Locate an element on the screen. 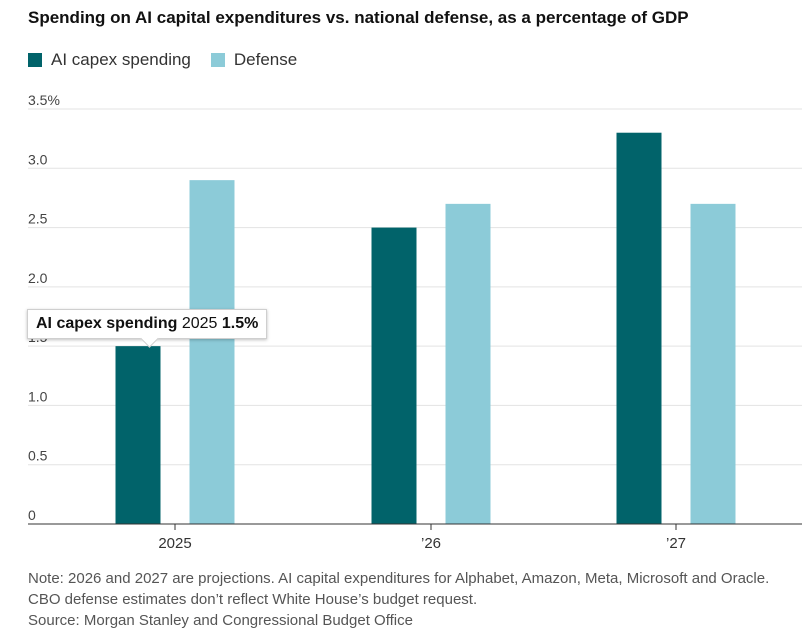 Image resolution: width=810 pixels, height=636 pixels. chart-legend: AI capex spending Defense is located at coordinates (172, 60).